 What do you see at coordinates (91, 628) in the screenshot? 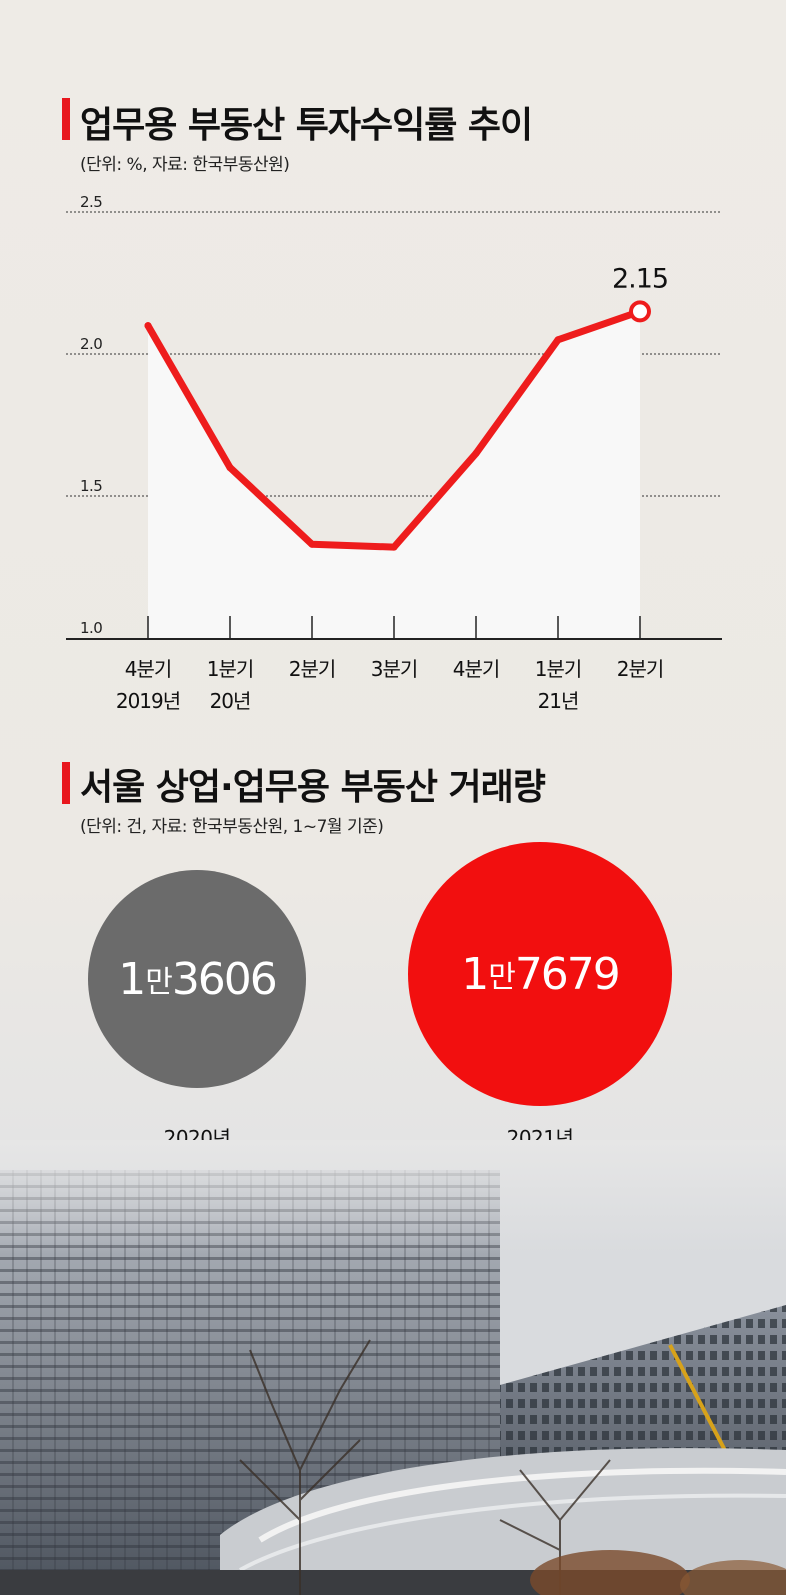
I see `y-tick-label-1.0: 1.0` at bounding box center [91, 628].